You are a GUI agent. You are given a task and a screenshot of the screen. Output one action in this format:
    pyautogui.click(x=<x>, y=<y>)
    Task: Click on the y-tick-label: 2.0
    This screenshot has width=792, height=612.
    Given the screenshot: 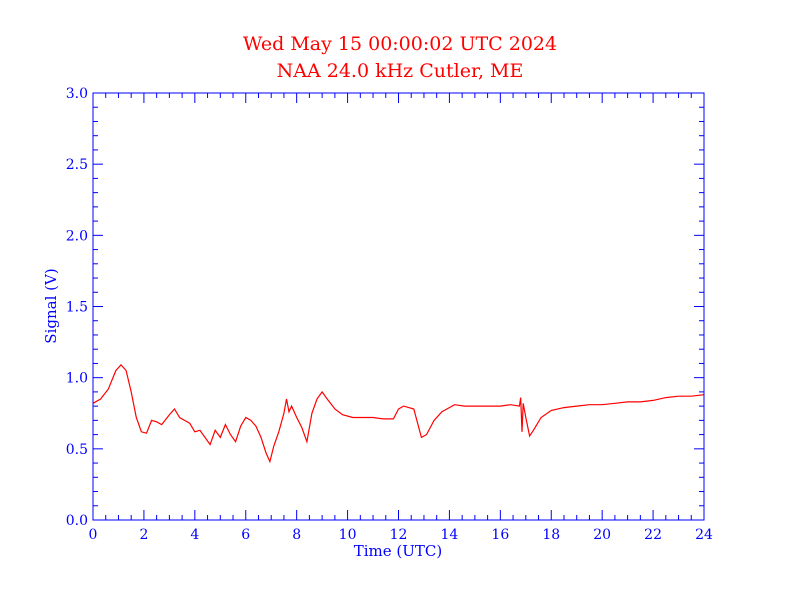 What is the action you would take?
    pyautogui.click(x=77, y=236)
    